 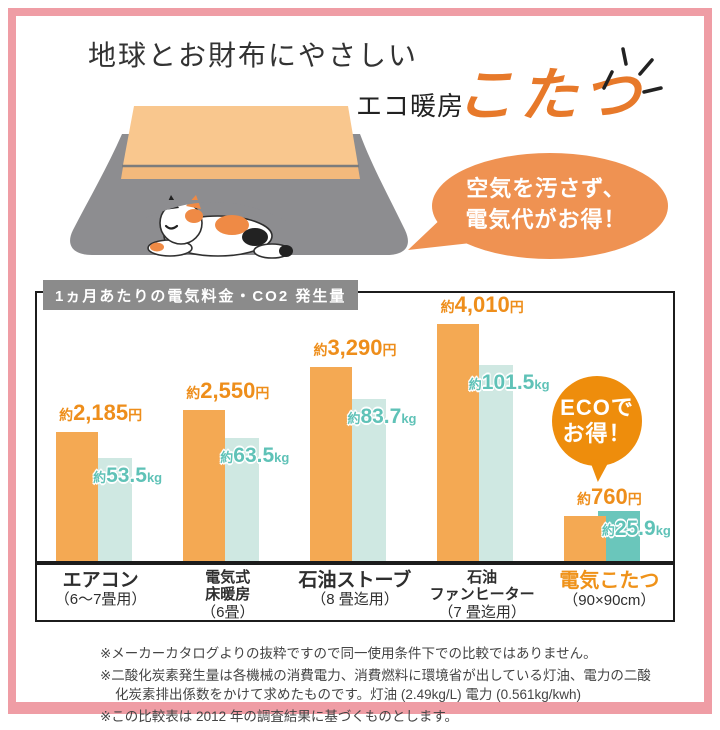 I want to click on bar-group: 約4,010円約101.5kg, so click(x=485, y=426).